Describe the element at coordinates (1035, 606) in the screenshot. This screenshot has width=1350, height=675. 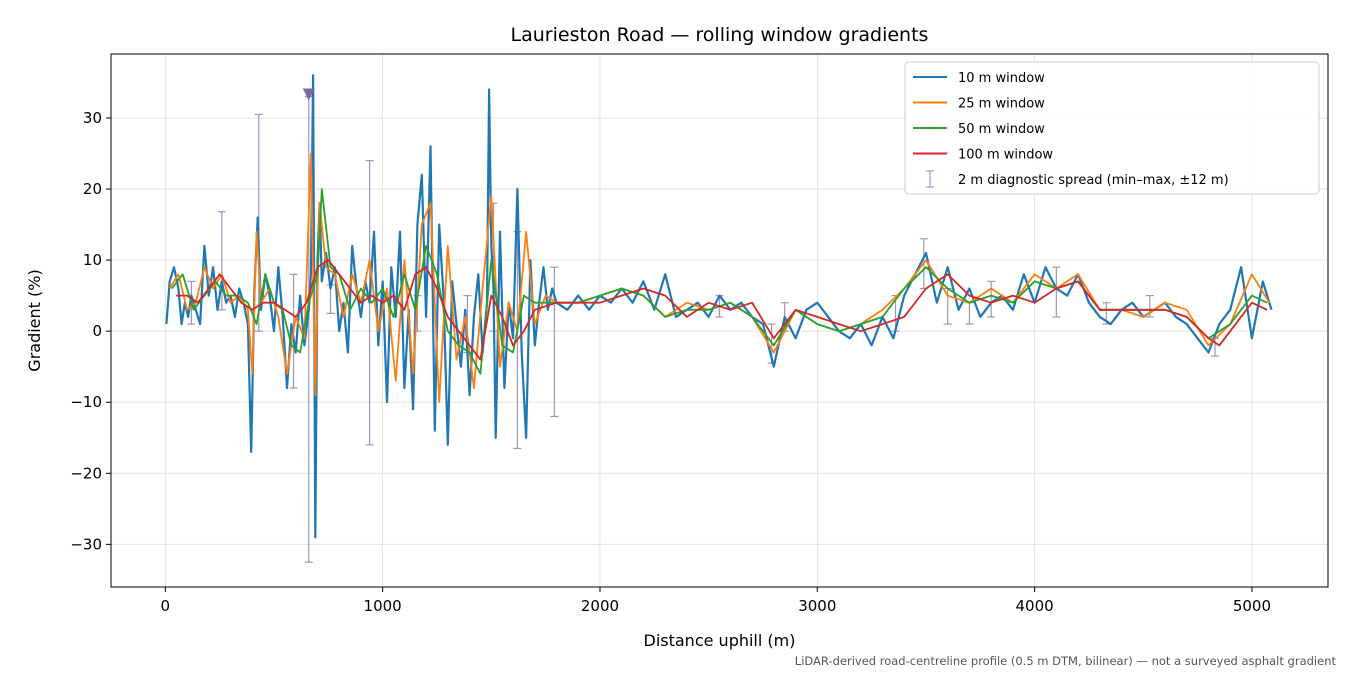
I see `x-tick-label: 4000` at that location.